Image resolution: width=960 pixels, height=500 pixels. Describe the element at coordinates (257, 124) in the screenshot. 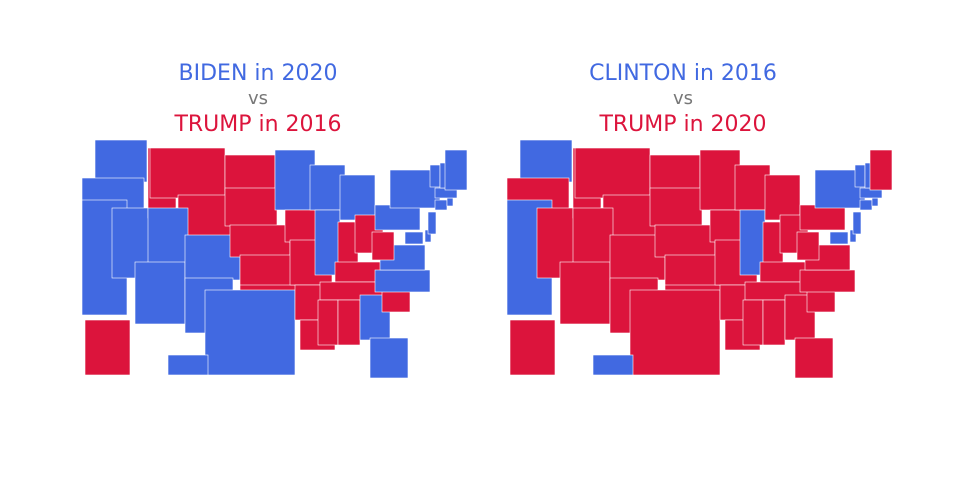

I see `map-title-line: TRUMP in 2016` at that location.